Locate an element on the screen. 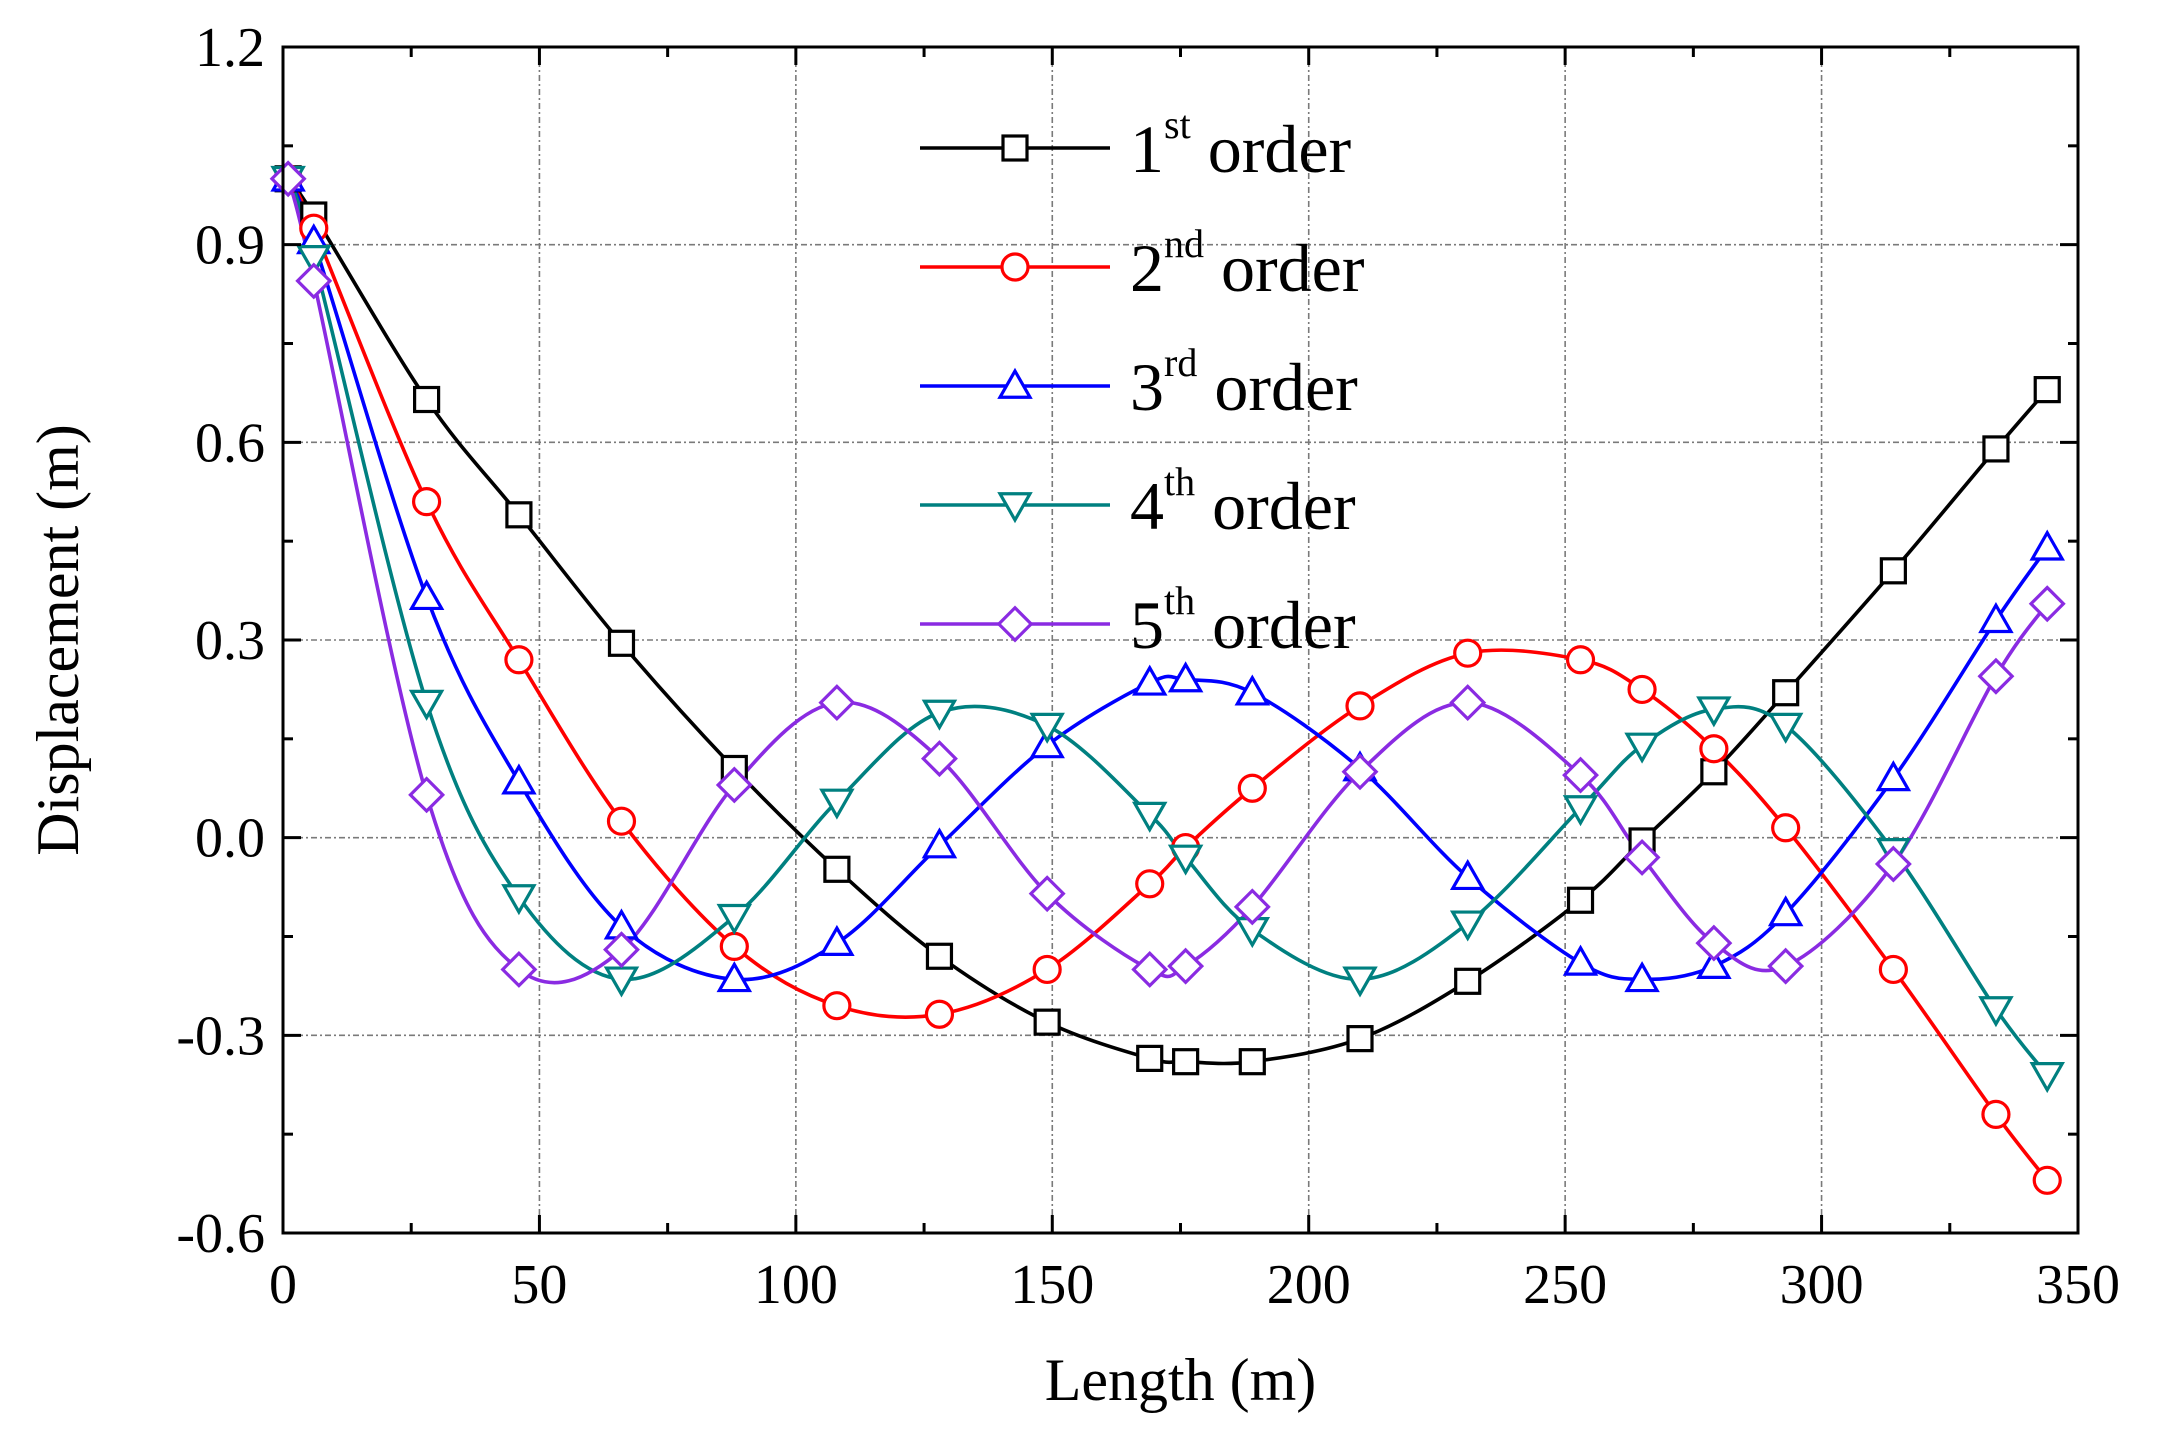  y-tick-label: 0.9 is located at coordinates (230, 246).